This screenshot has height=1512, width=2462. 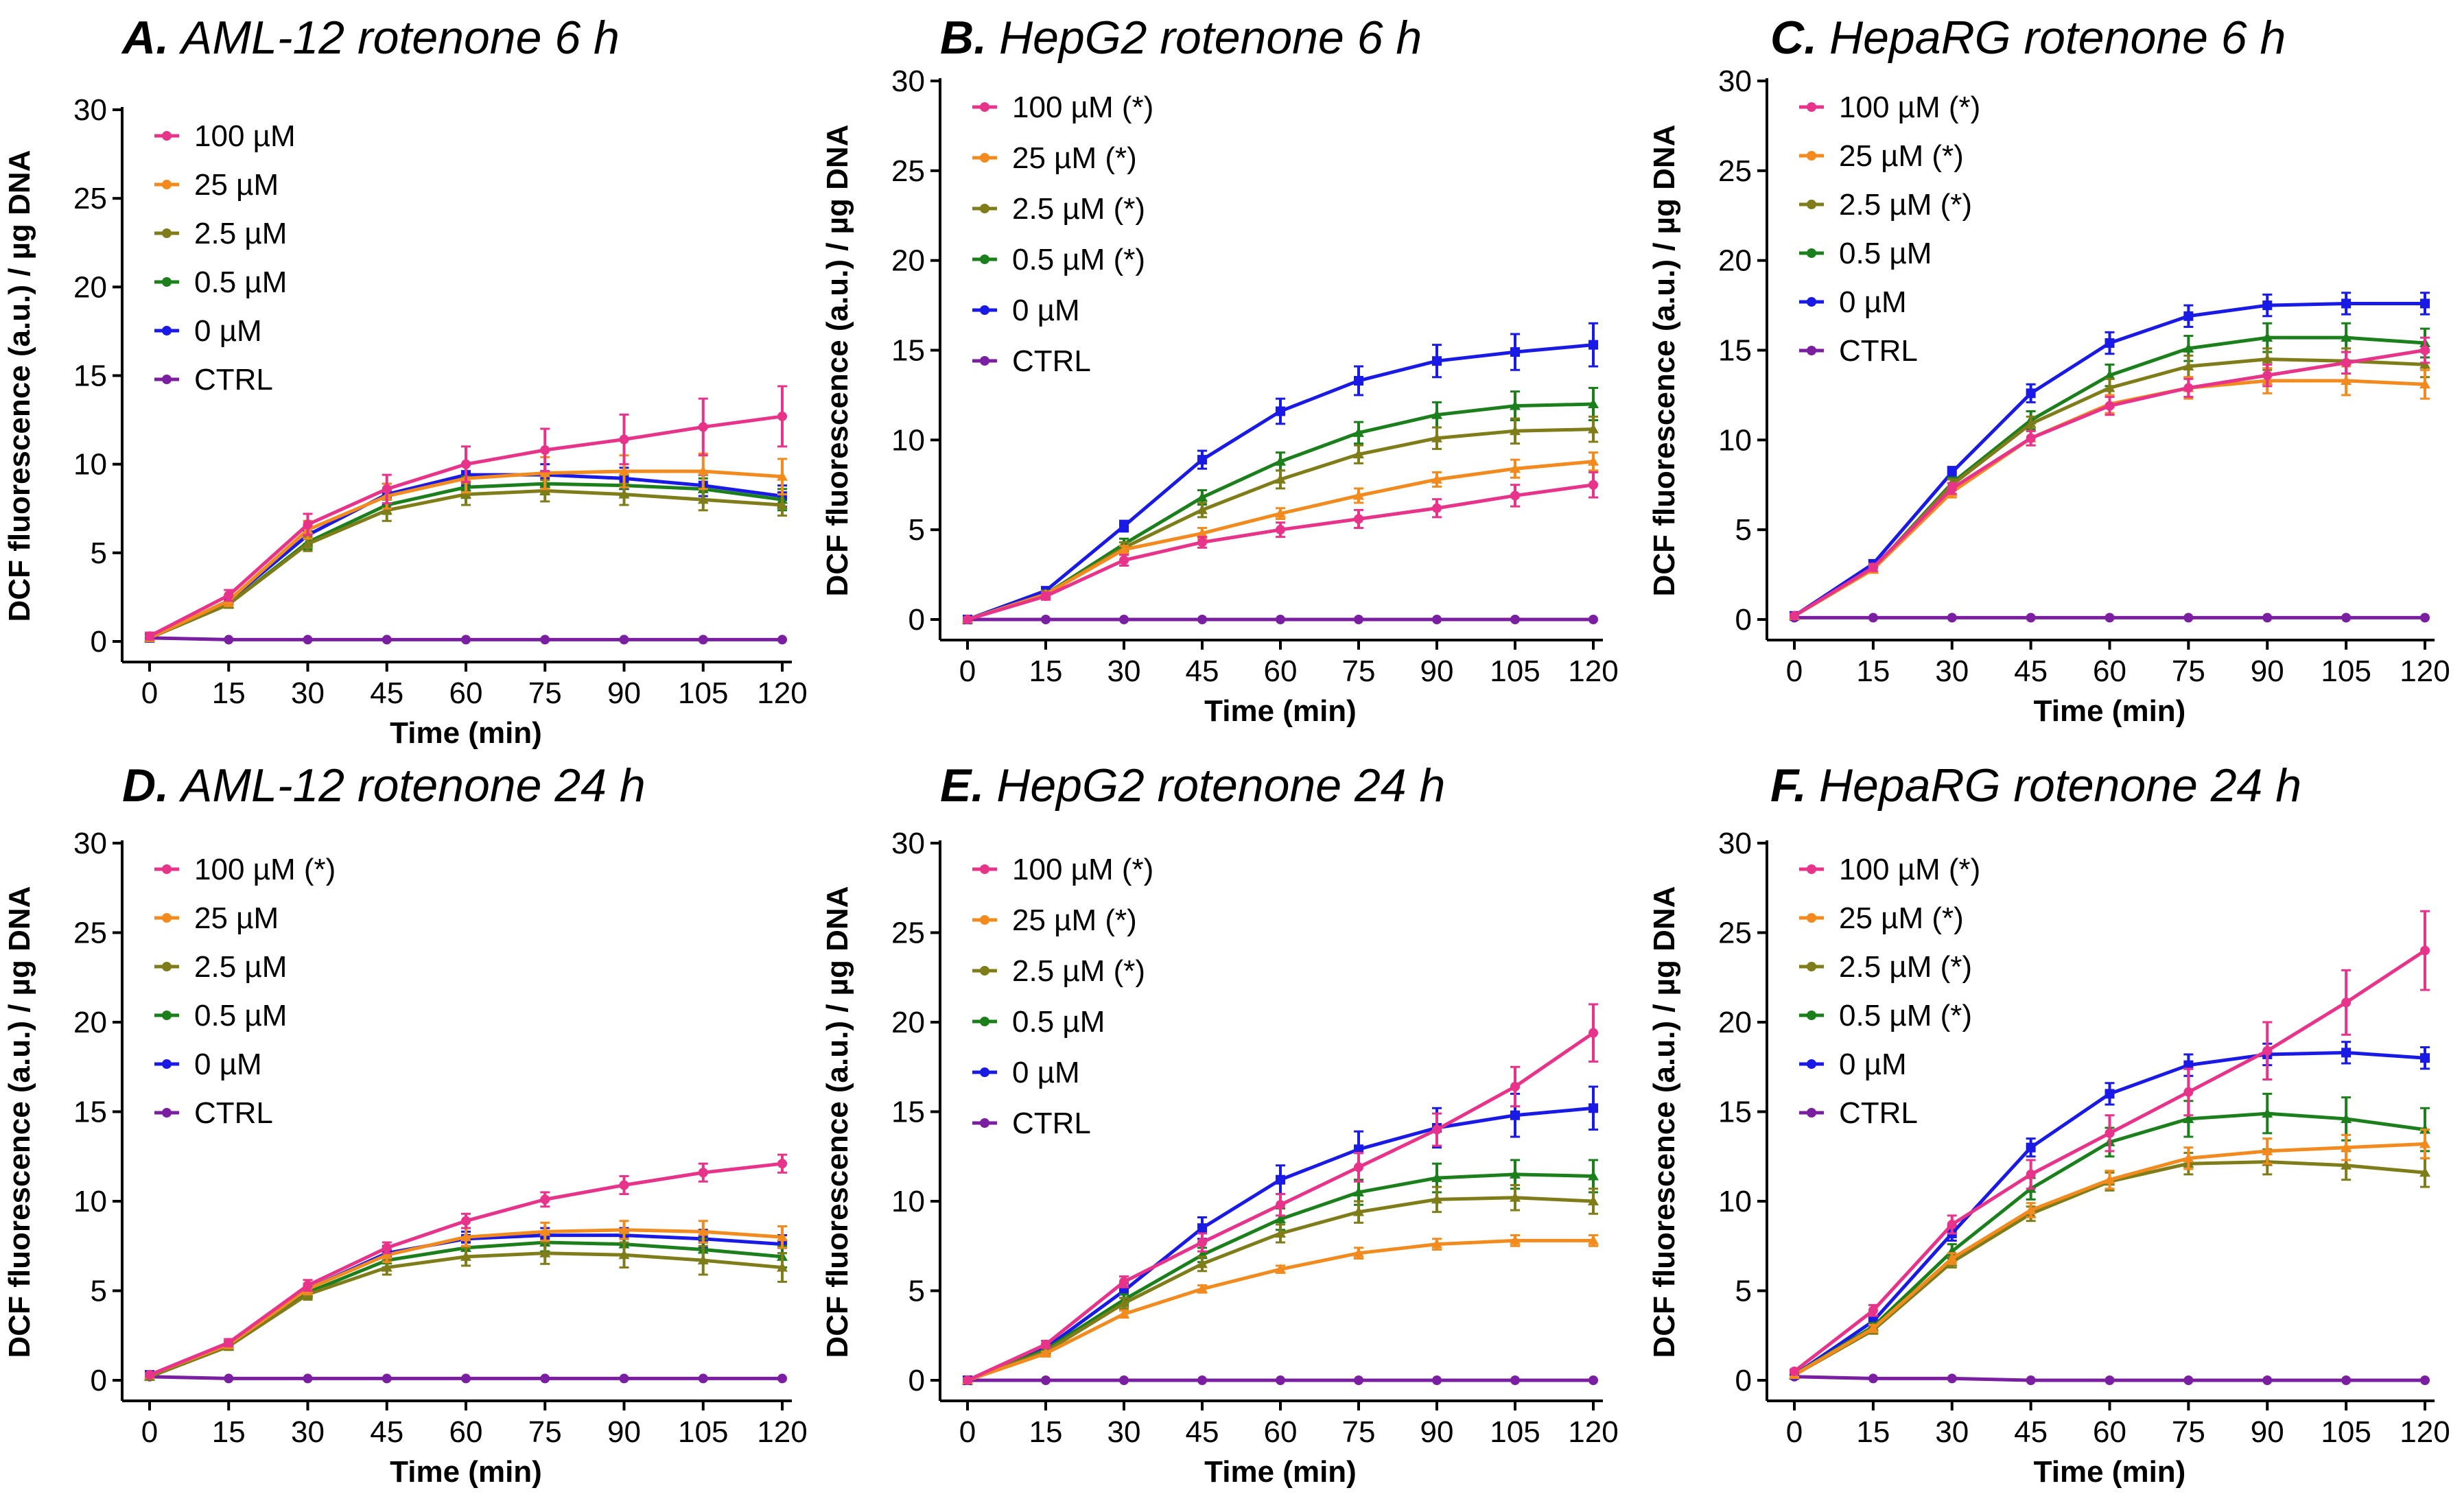 What do you see at coordinates (782, 1432) in the screenshot?
I see `x-tick-label: 120` at bounding box center [782, 1432].